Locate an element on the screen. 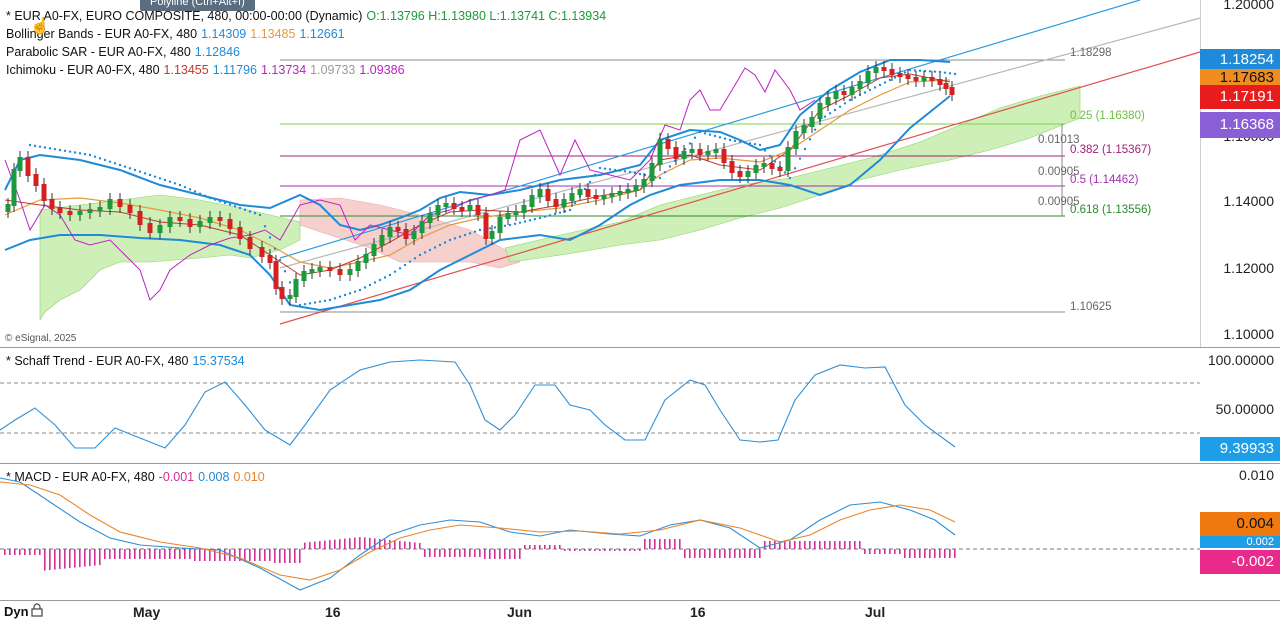 The image size is (1280, 623). macd-histogram is located at coordinates (480, 554).